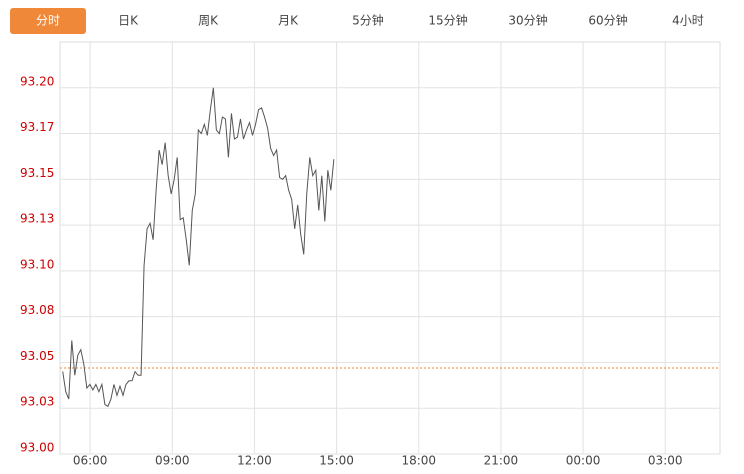 The width and height of the screenshot is (744, 474). Describe the element at coordinates (172, 461) in the screenshot. I see `x-tick-label: 09:00` at that location.